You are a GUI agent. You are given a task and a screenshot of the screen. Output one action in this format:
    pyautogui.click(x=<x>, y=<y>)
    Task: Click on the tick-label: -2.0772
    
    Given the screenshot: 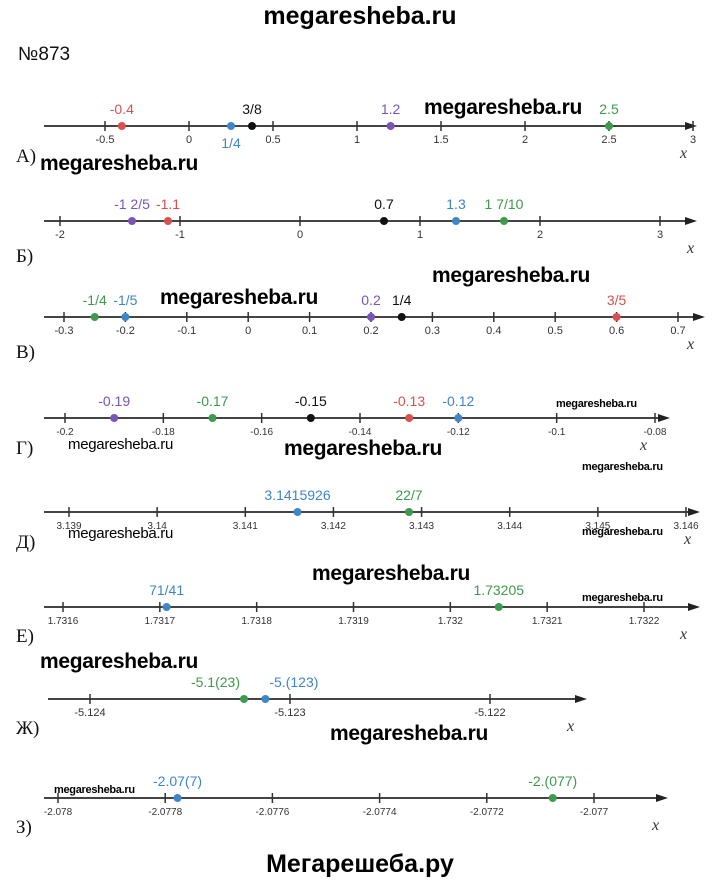 What is the action you would take?
    pyautogui.click(x=487, y=812)
    